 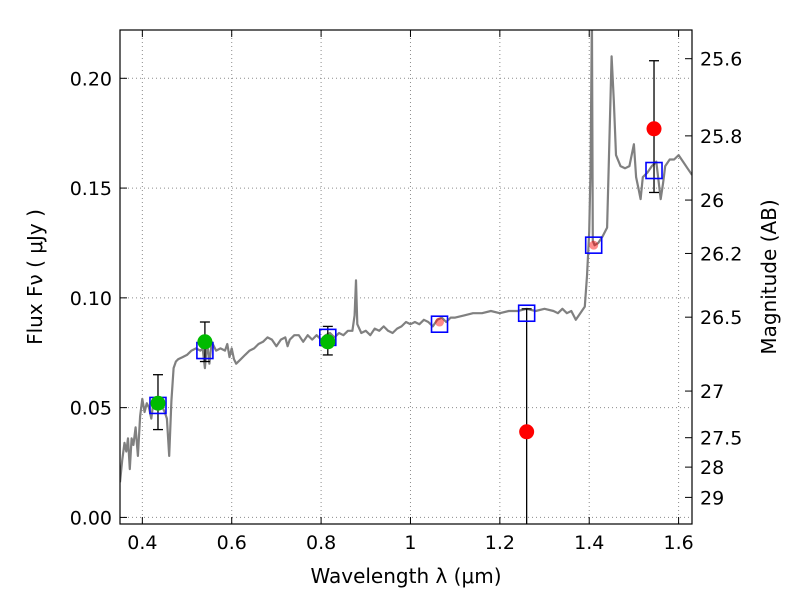 What do you see at coordinates (712, 392) in the screenshot?
I see `right-tick-label: 27` at bounding box center [712, 392].